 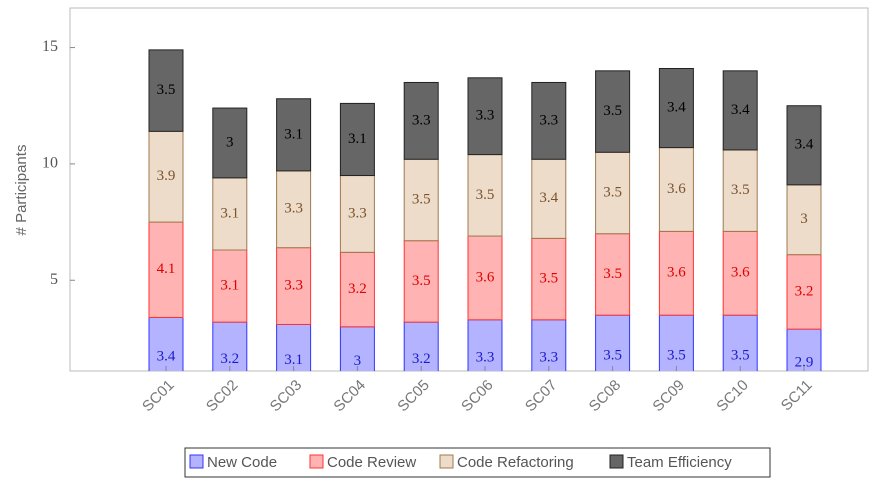 What do you see at coordinates (477, 396) in the screenshot?
I see `x-tick-label: SC06` at bounding box center [477, 396].